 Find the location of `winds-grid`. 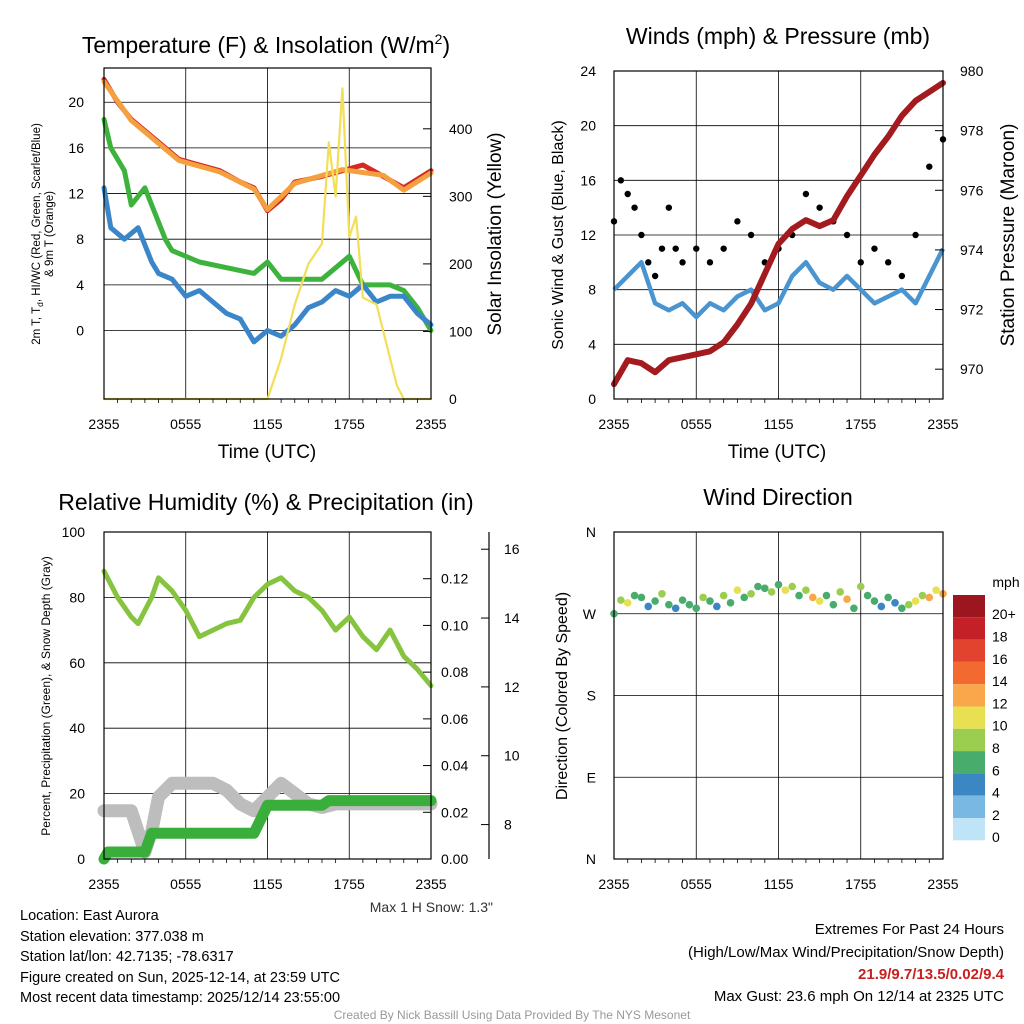

winds-grid is located at coordinates (778, 235).